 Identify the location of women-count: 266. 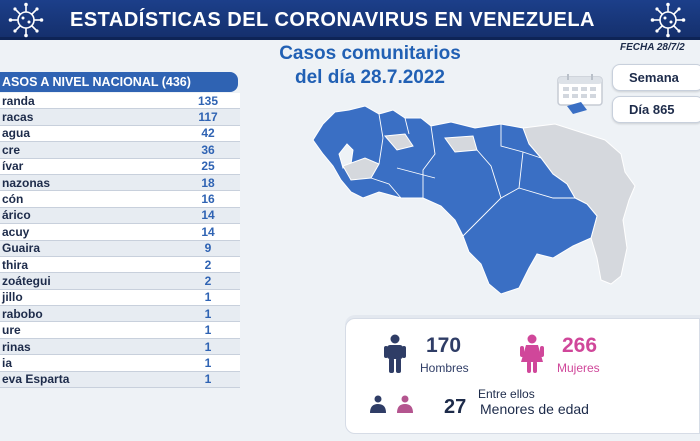
(580, 345).